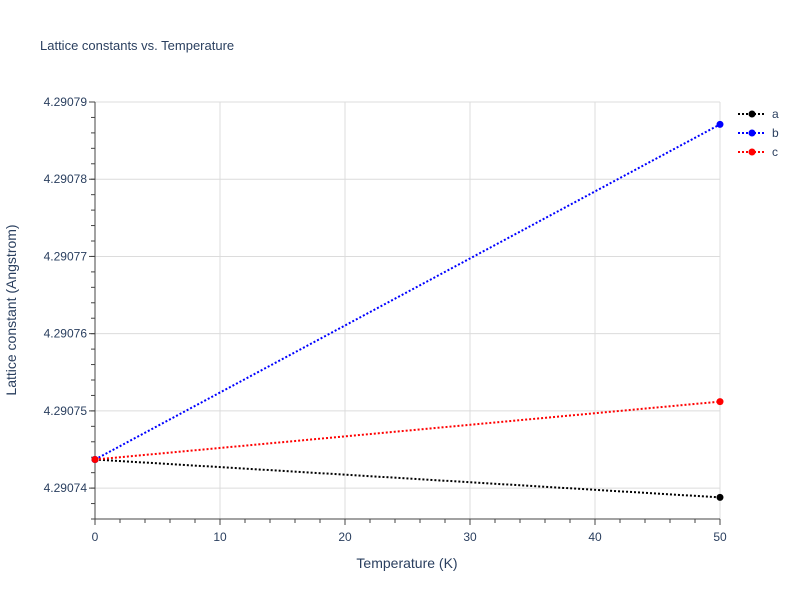  What do you see at coordinates (220, 537) in the screenshot?
I see `x-tick-label: 10` at bounding box center [220, 537].